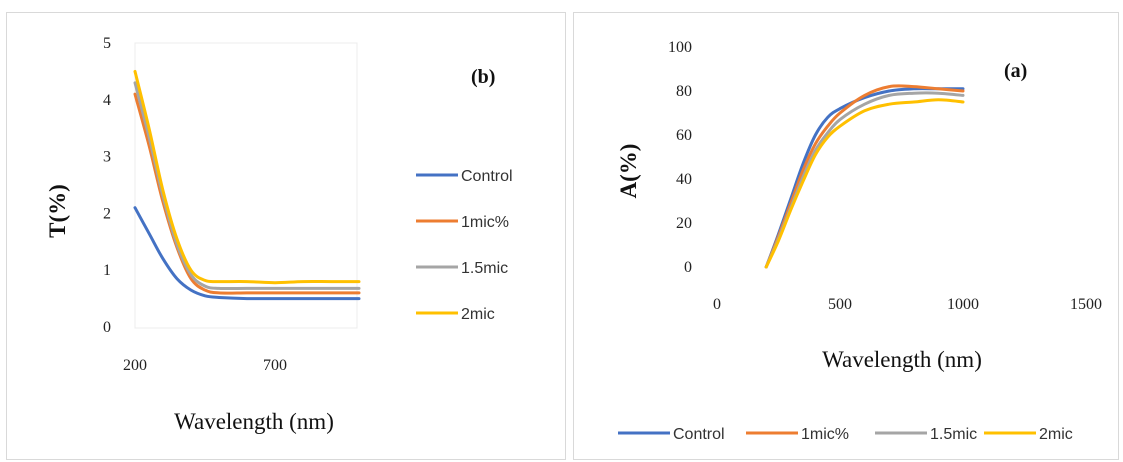  Describe the element at coordinates (907, 304) in the screenshot. I see `x-ticks-a: 0 500 1000 1500` at that location.